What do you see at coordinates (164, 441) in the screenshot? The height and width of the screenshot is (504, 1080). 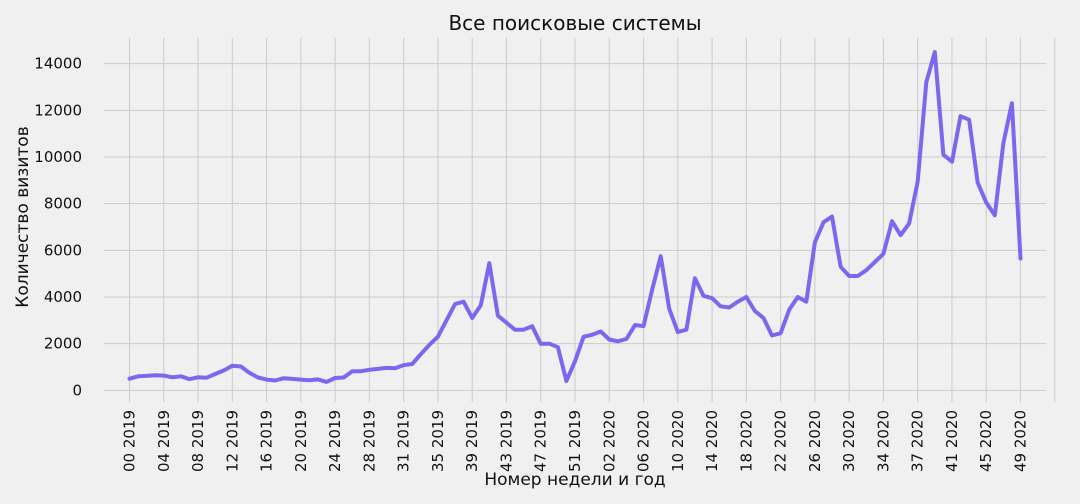 I see `x-tick-label: 04 2019` at bounding box center [164, 441].